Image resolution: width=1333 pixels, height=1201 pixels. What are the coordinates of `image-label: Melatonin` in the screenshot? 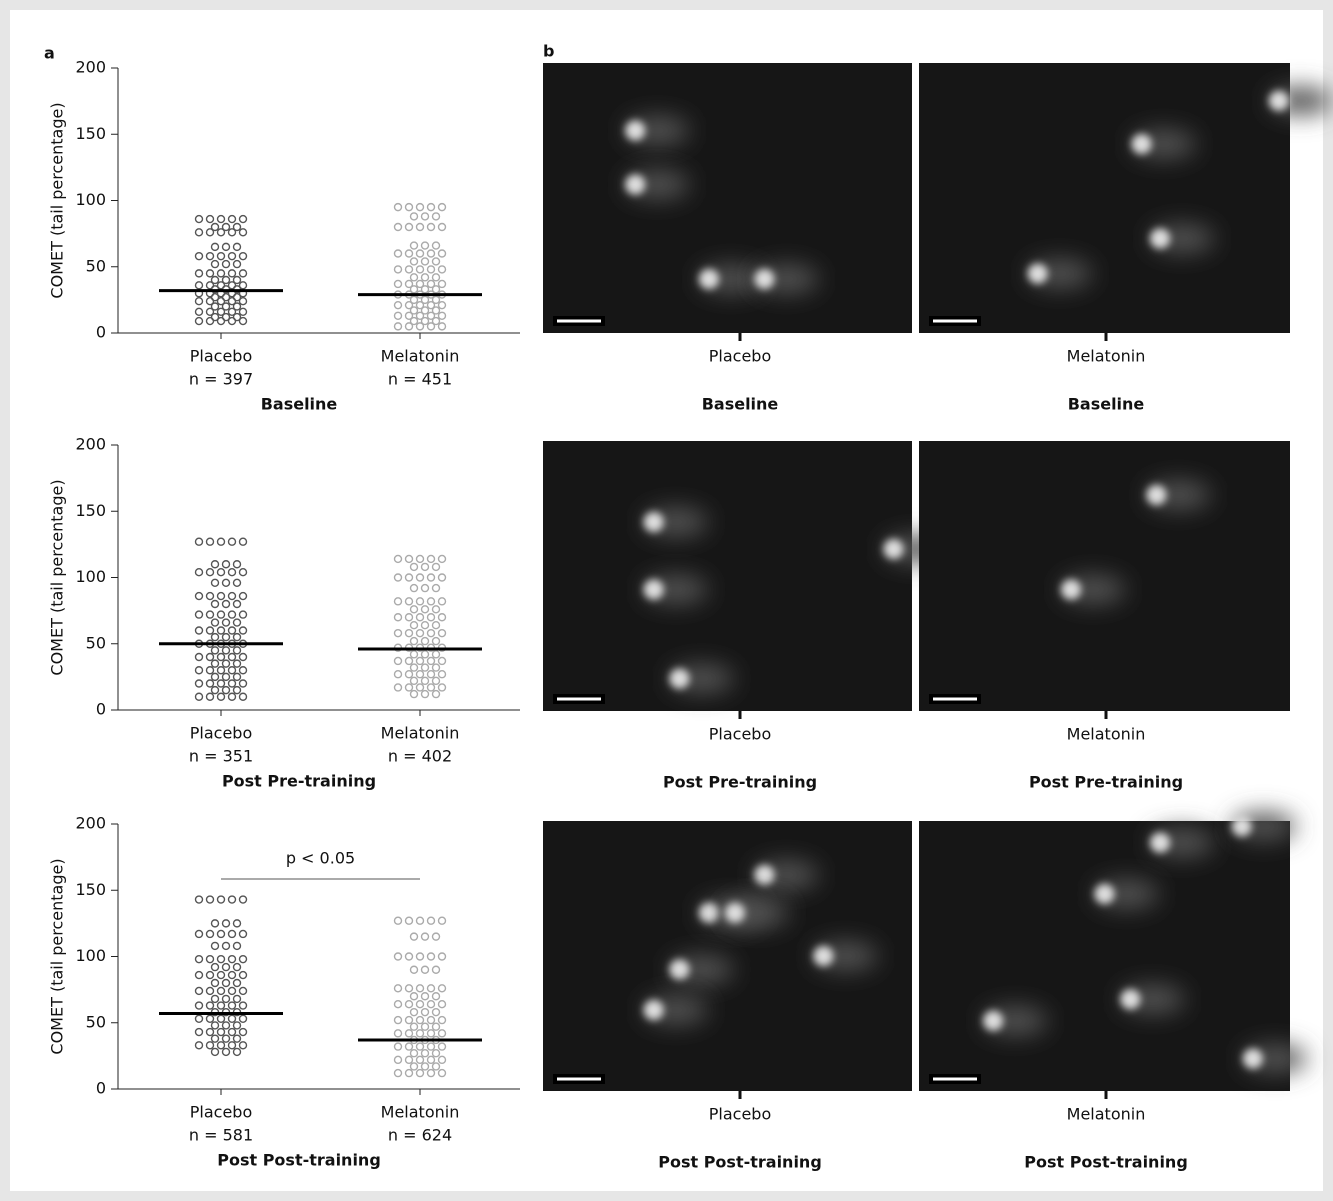 It's located at (1106, 356).